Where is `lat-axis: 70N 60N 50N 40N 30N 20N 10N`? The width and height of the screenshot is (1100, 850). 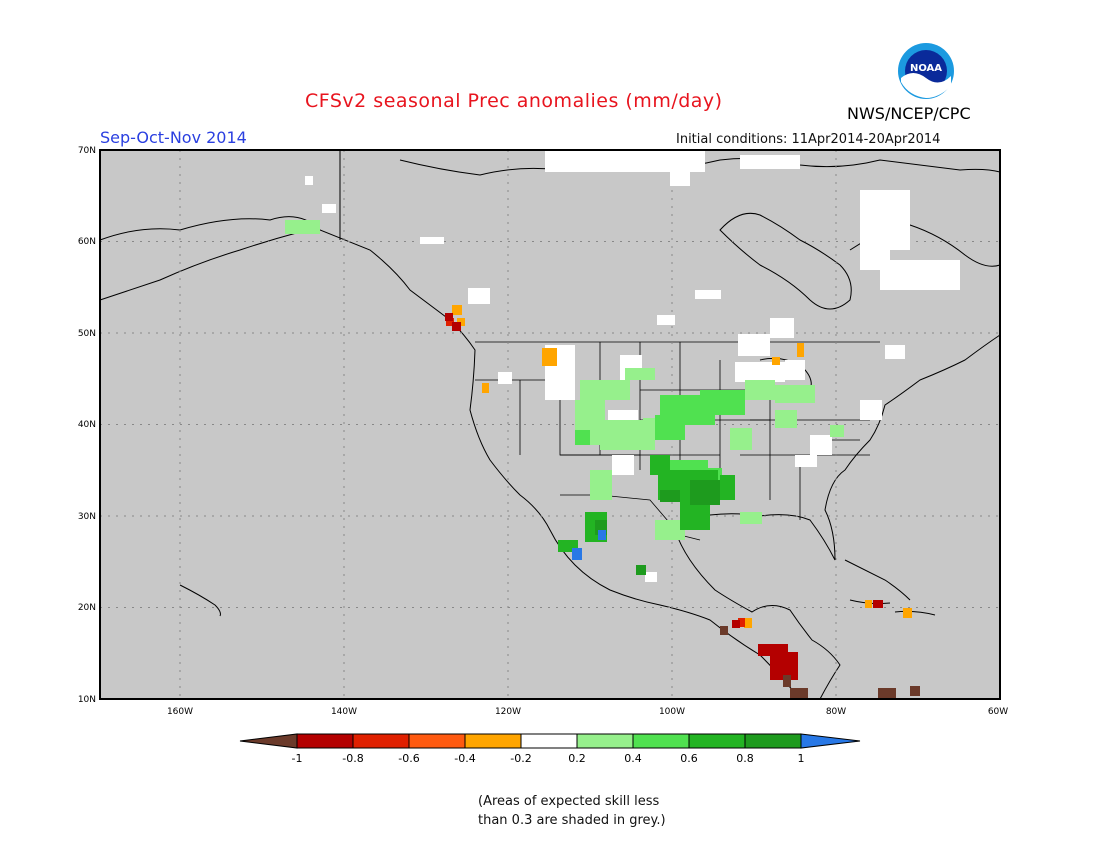
lat-axis: 70N 60N 50N 40N 30N 20N 10N is located at coordinates (87, 425).